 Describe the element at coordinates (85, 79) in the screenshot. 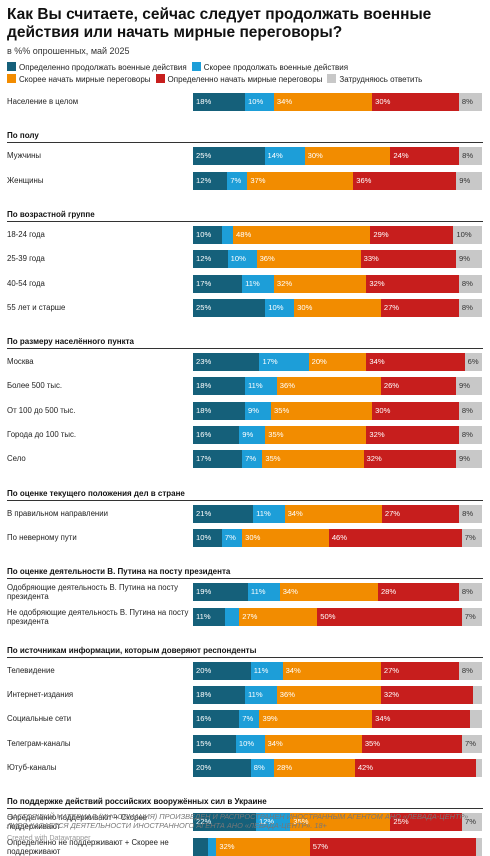

I see `legend-label: Скорее начать мирные переговоры` at that location.